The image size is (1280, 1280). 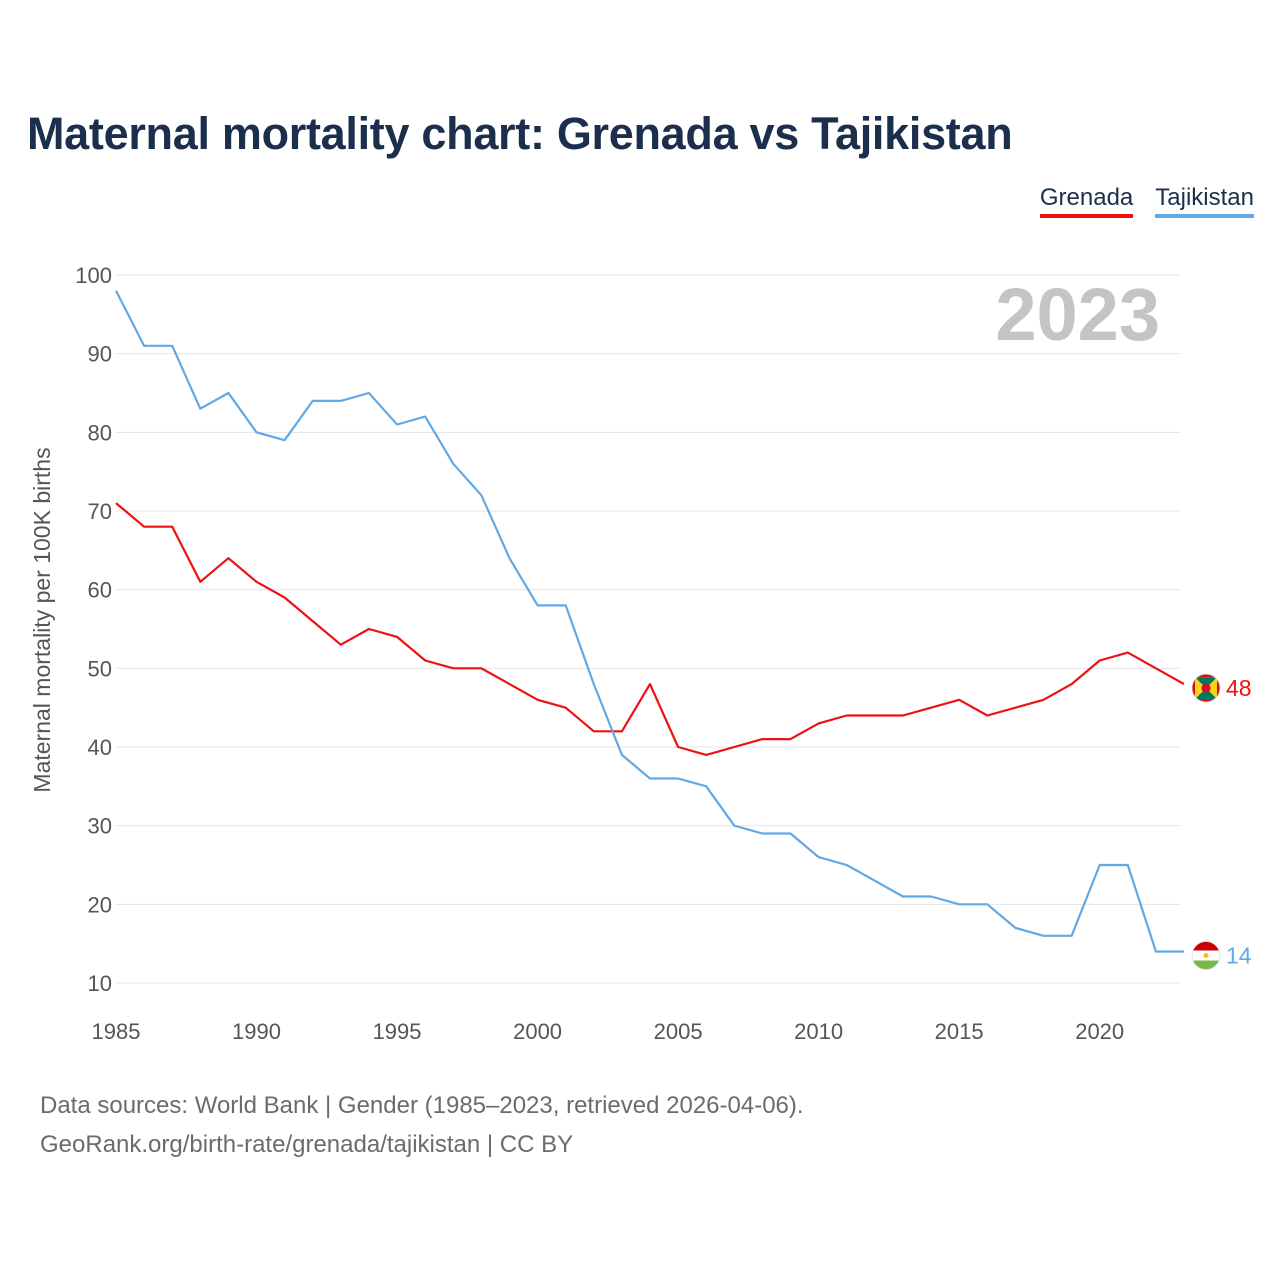 What do you see at coordinates (1239, 956) in the screenshot?
I see `end-value-tajikistan: 14` at bounding box center [1239, 956].